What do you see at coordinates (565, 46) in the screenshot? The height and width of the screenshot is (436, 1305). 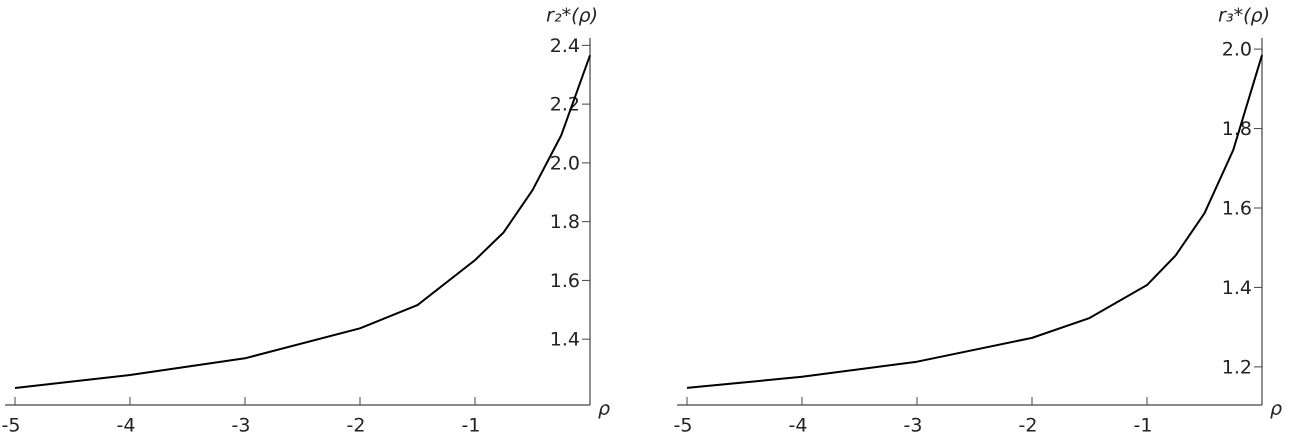 I see `y-tick-label: 2.4` at bounding box center [565, 46].